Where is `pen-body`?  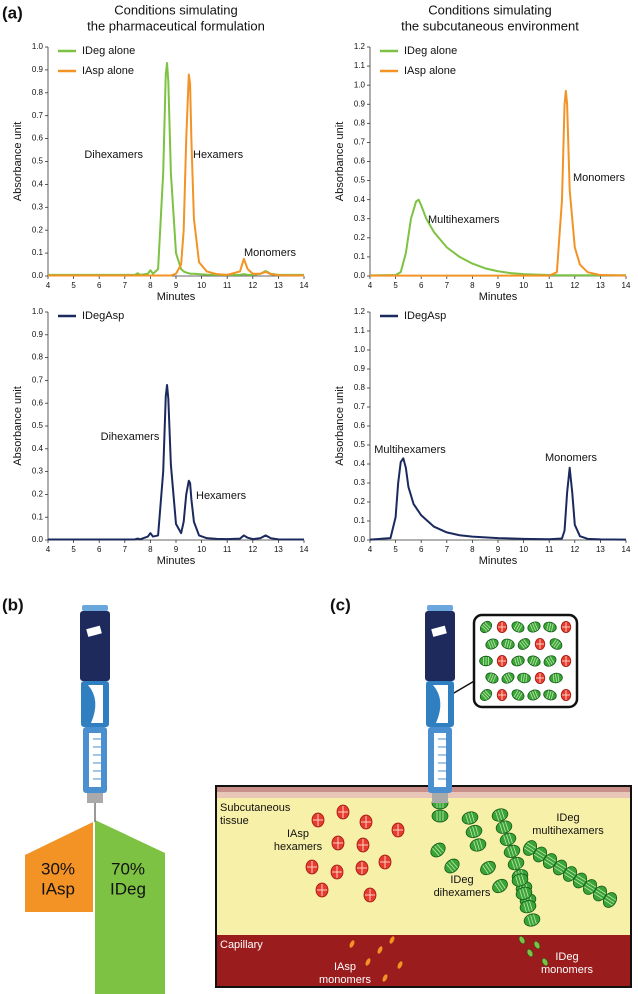 pen-body is located at coordinates (440, 646).